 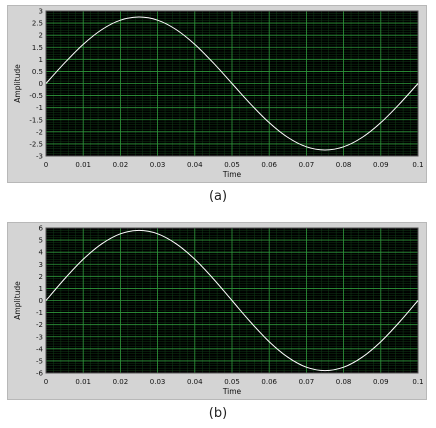 What do you see at coordinates (41, 253) in the screenshot?
I see `y-tick-label: 4` at bounding box center [41, 253].